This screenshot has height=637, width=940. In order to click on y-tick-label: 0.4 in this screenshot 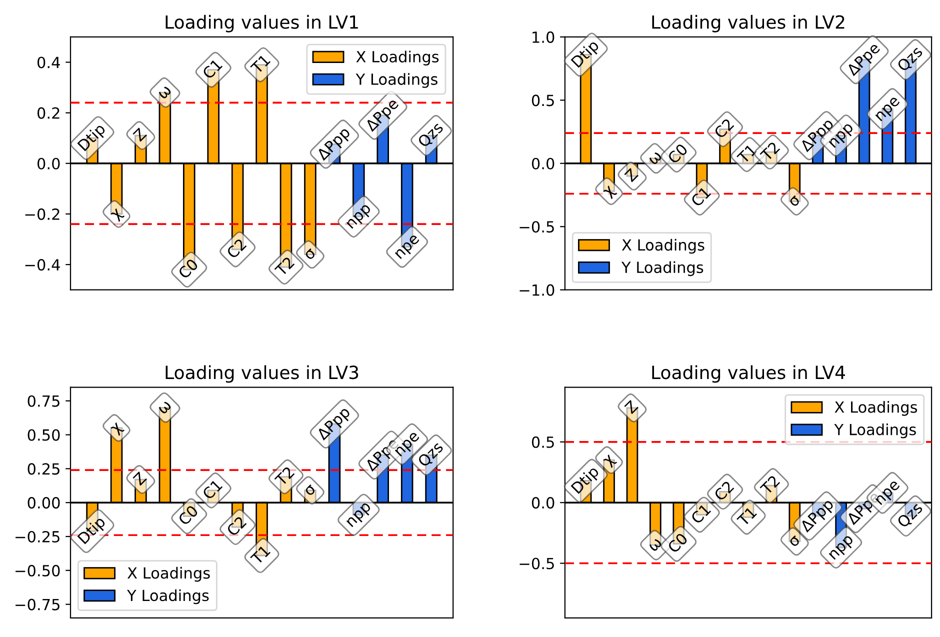, I will do `click(48, 62)`.